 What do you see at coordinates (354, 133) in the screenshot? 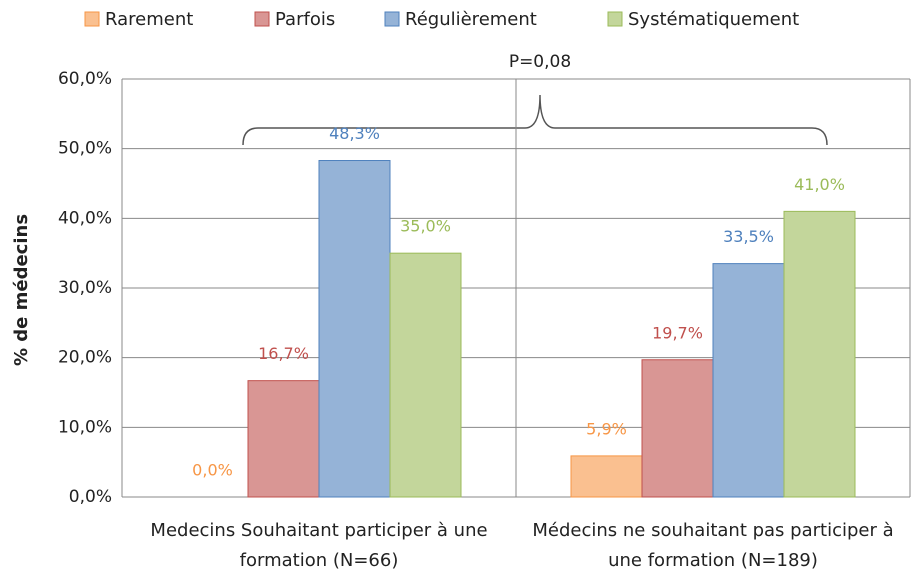
I see `data-label: 48,3%` at bounding box center [354, 133].